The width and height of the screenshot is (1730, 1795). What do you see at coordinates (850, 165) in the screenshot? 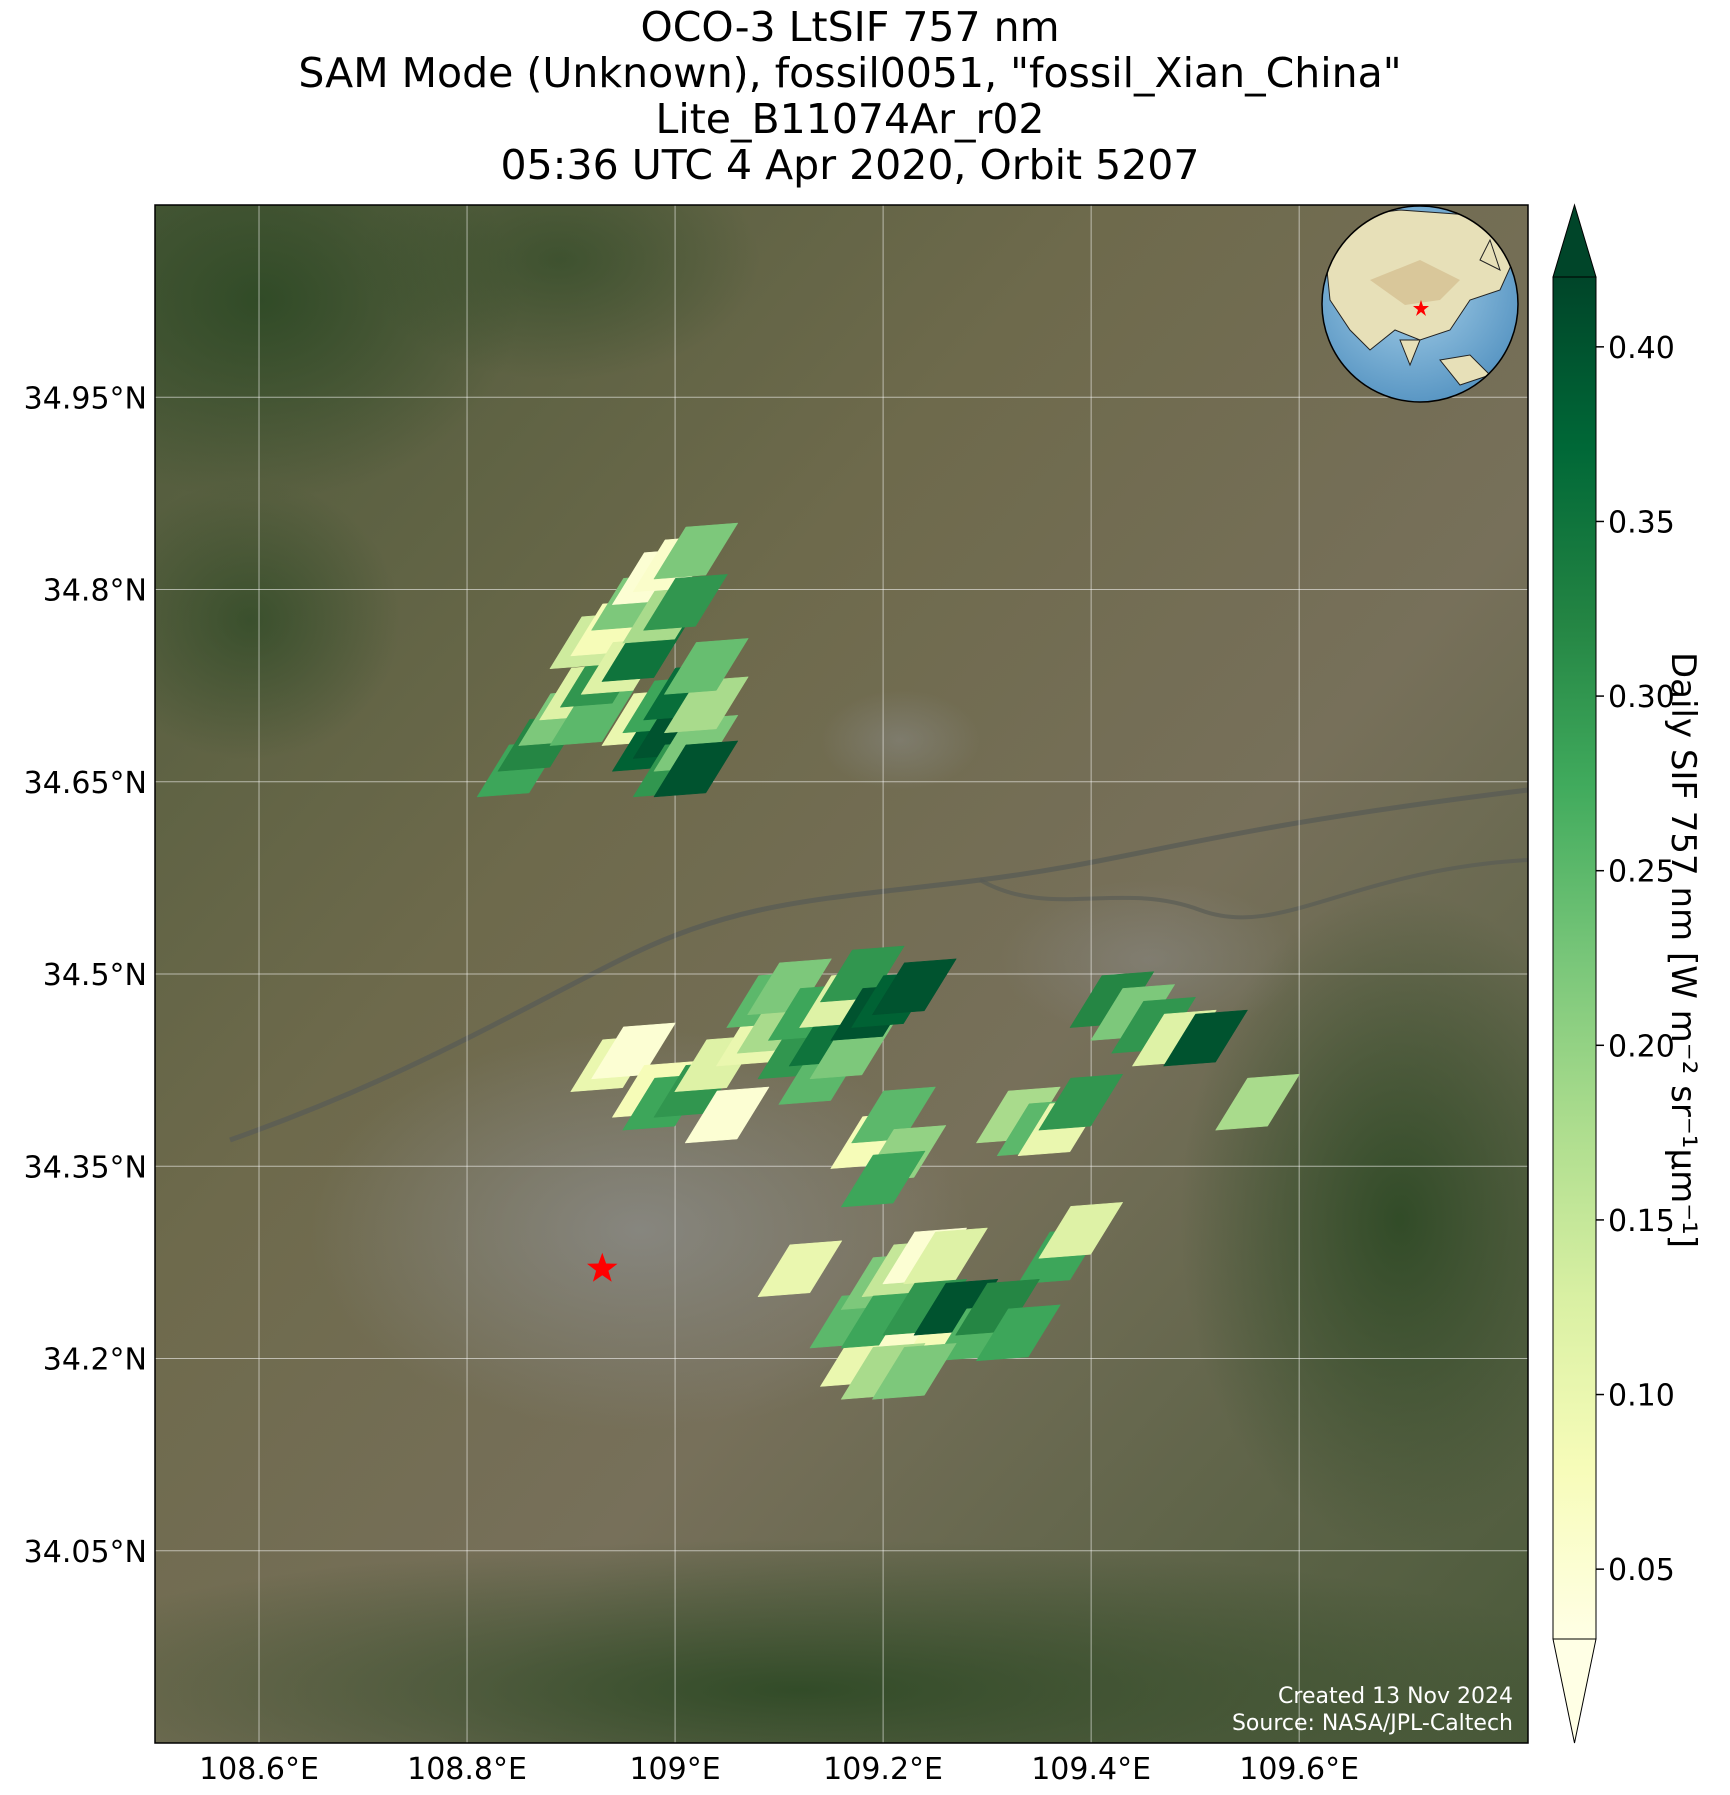
I see `title-line-4: 05:36 UTC 4 Apr 2020, Orbit 5207` at bounding box center [850, 165].